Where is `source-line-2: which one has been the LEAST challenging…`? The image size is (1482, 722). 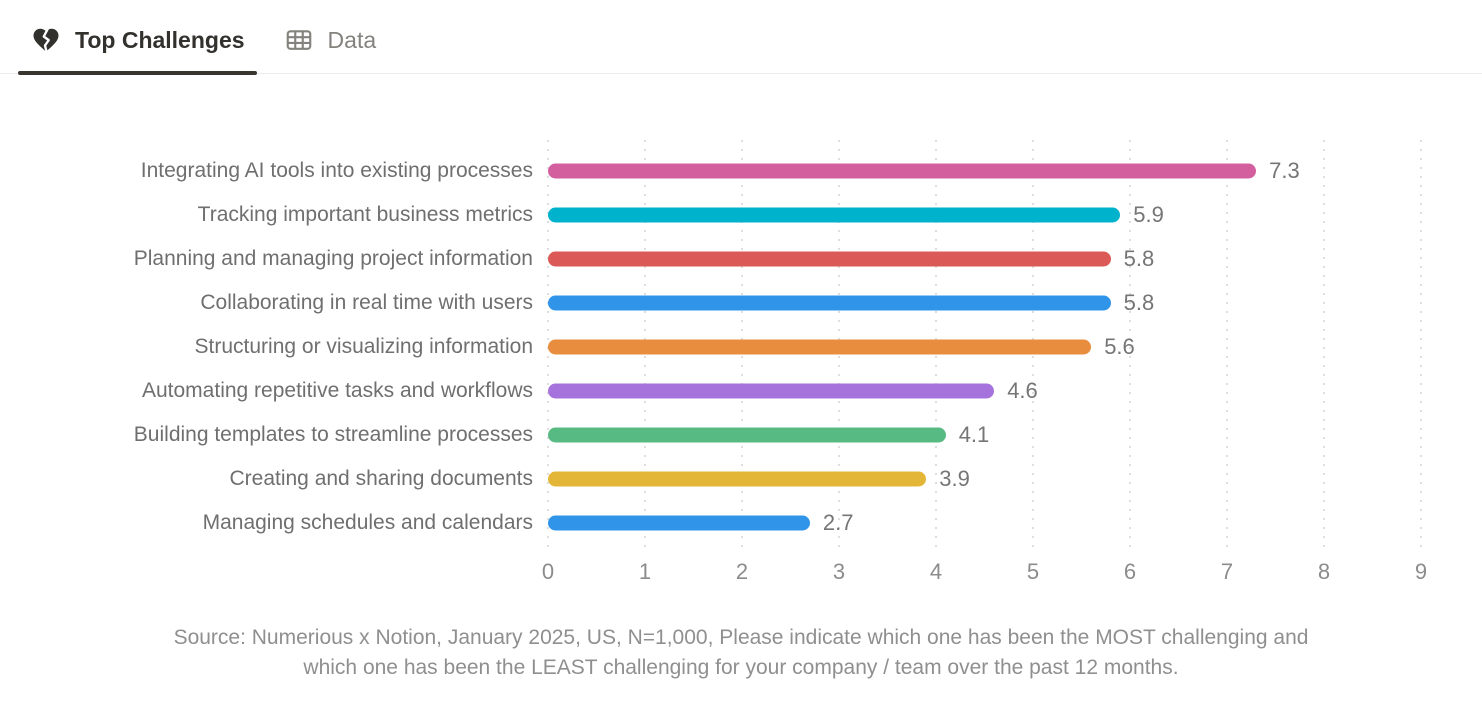
source-line-2: which one has been the LEAST challenging… is located at coordinates (741, 667).